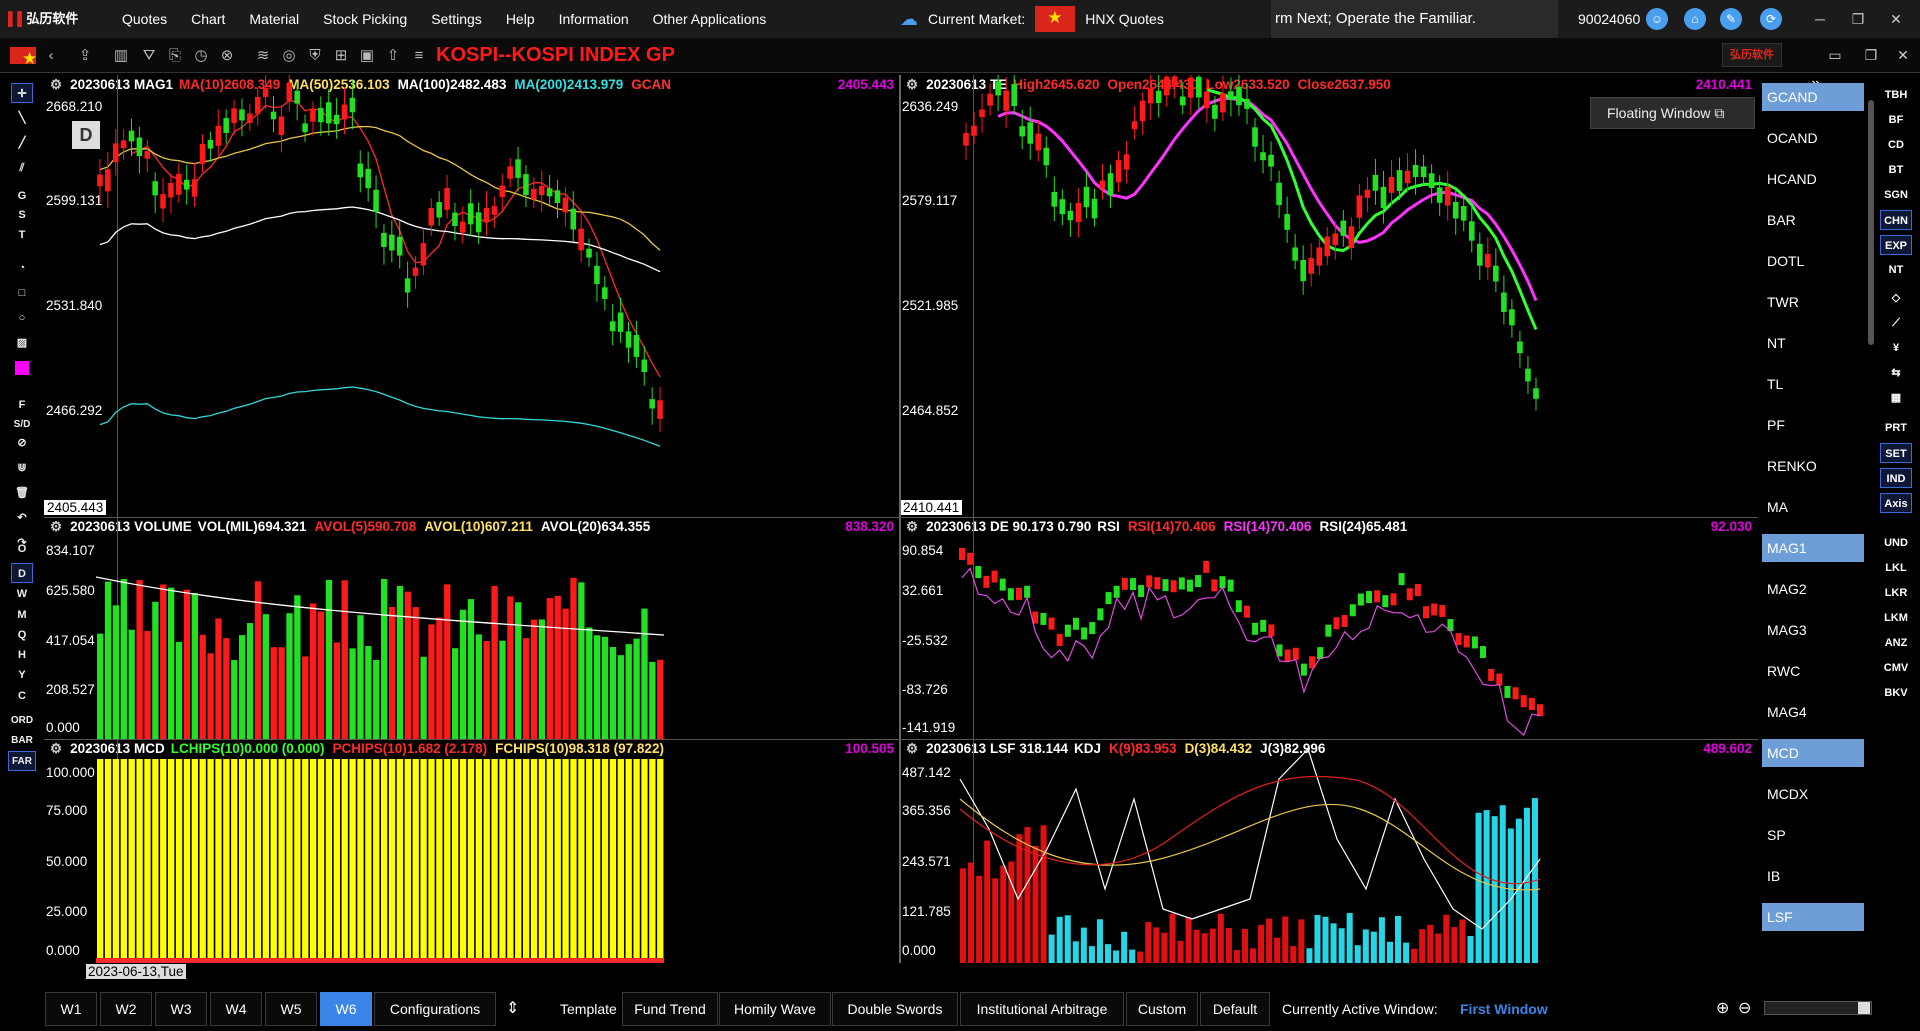 Image resolution: width=1920 pixels, height=1031 pixels. I want to click on right-tool-lkm: LKM, so click(1896, 618).